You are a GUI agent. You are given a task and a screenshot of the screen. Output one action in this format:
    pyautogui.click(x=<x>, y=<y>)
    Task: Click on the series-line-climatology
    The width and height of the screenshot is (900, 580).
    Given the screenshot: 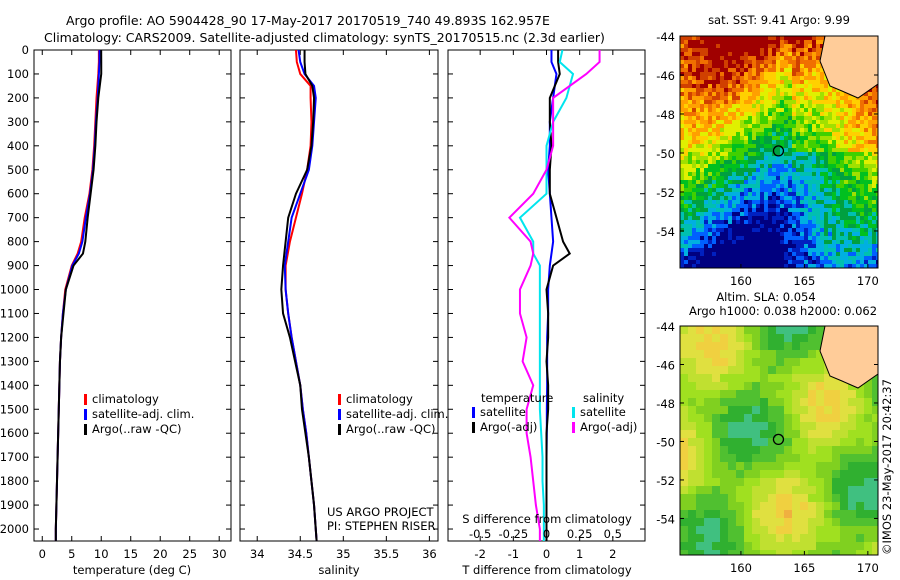 What is the action you would take?
    pyautogui.click(x=77, y=295)
    